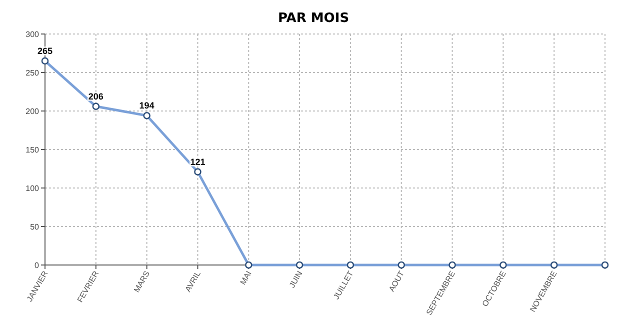  What do you see at coordinates (33, 34) in the screenshot?
I see `y-tick-label: 300` at bounding box center [33, 34].